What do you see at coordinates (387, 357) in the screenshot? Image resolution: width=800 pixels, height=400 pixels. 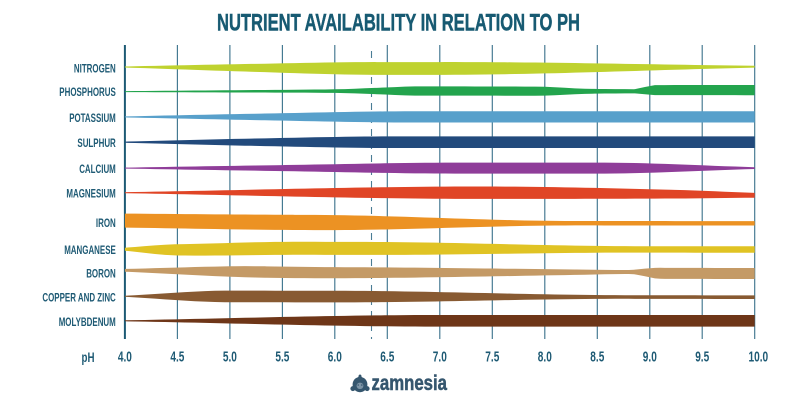 I see `svg-text: 6.5` at bounding box center [387, 357].